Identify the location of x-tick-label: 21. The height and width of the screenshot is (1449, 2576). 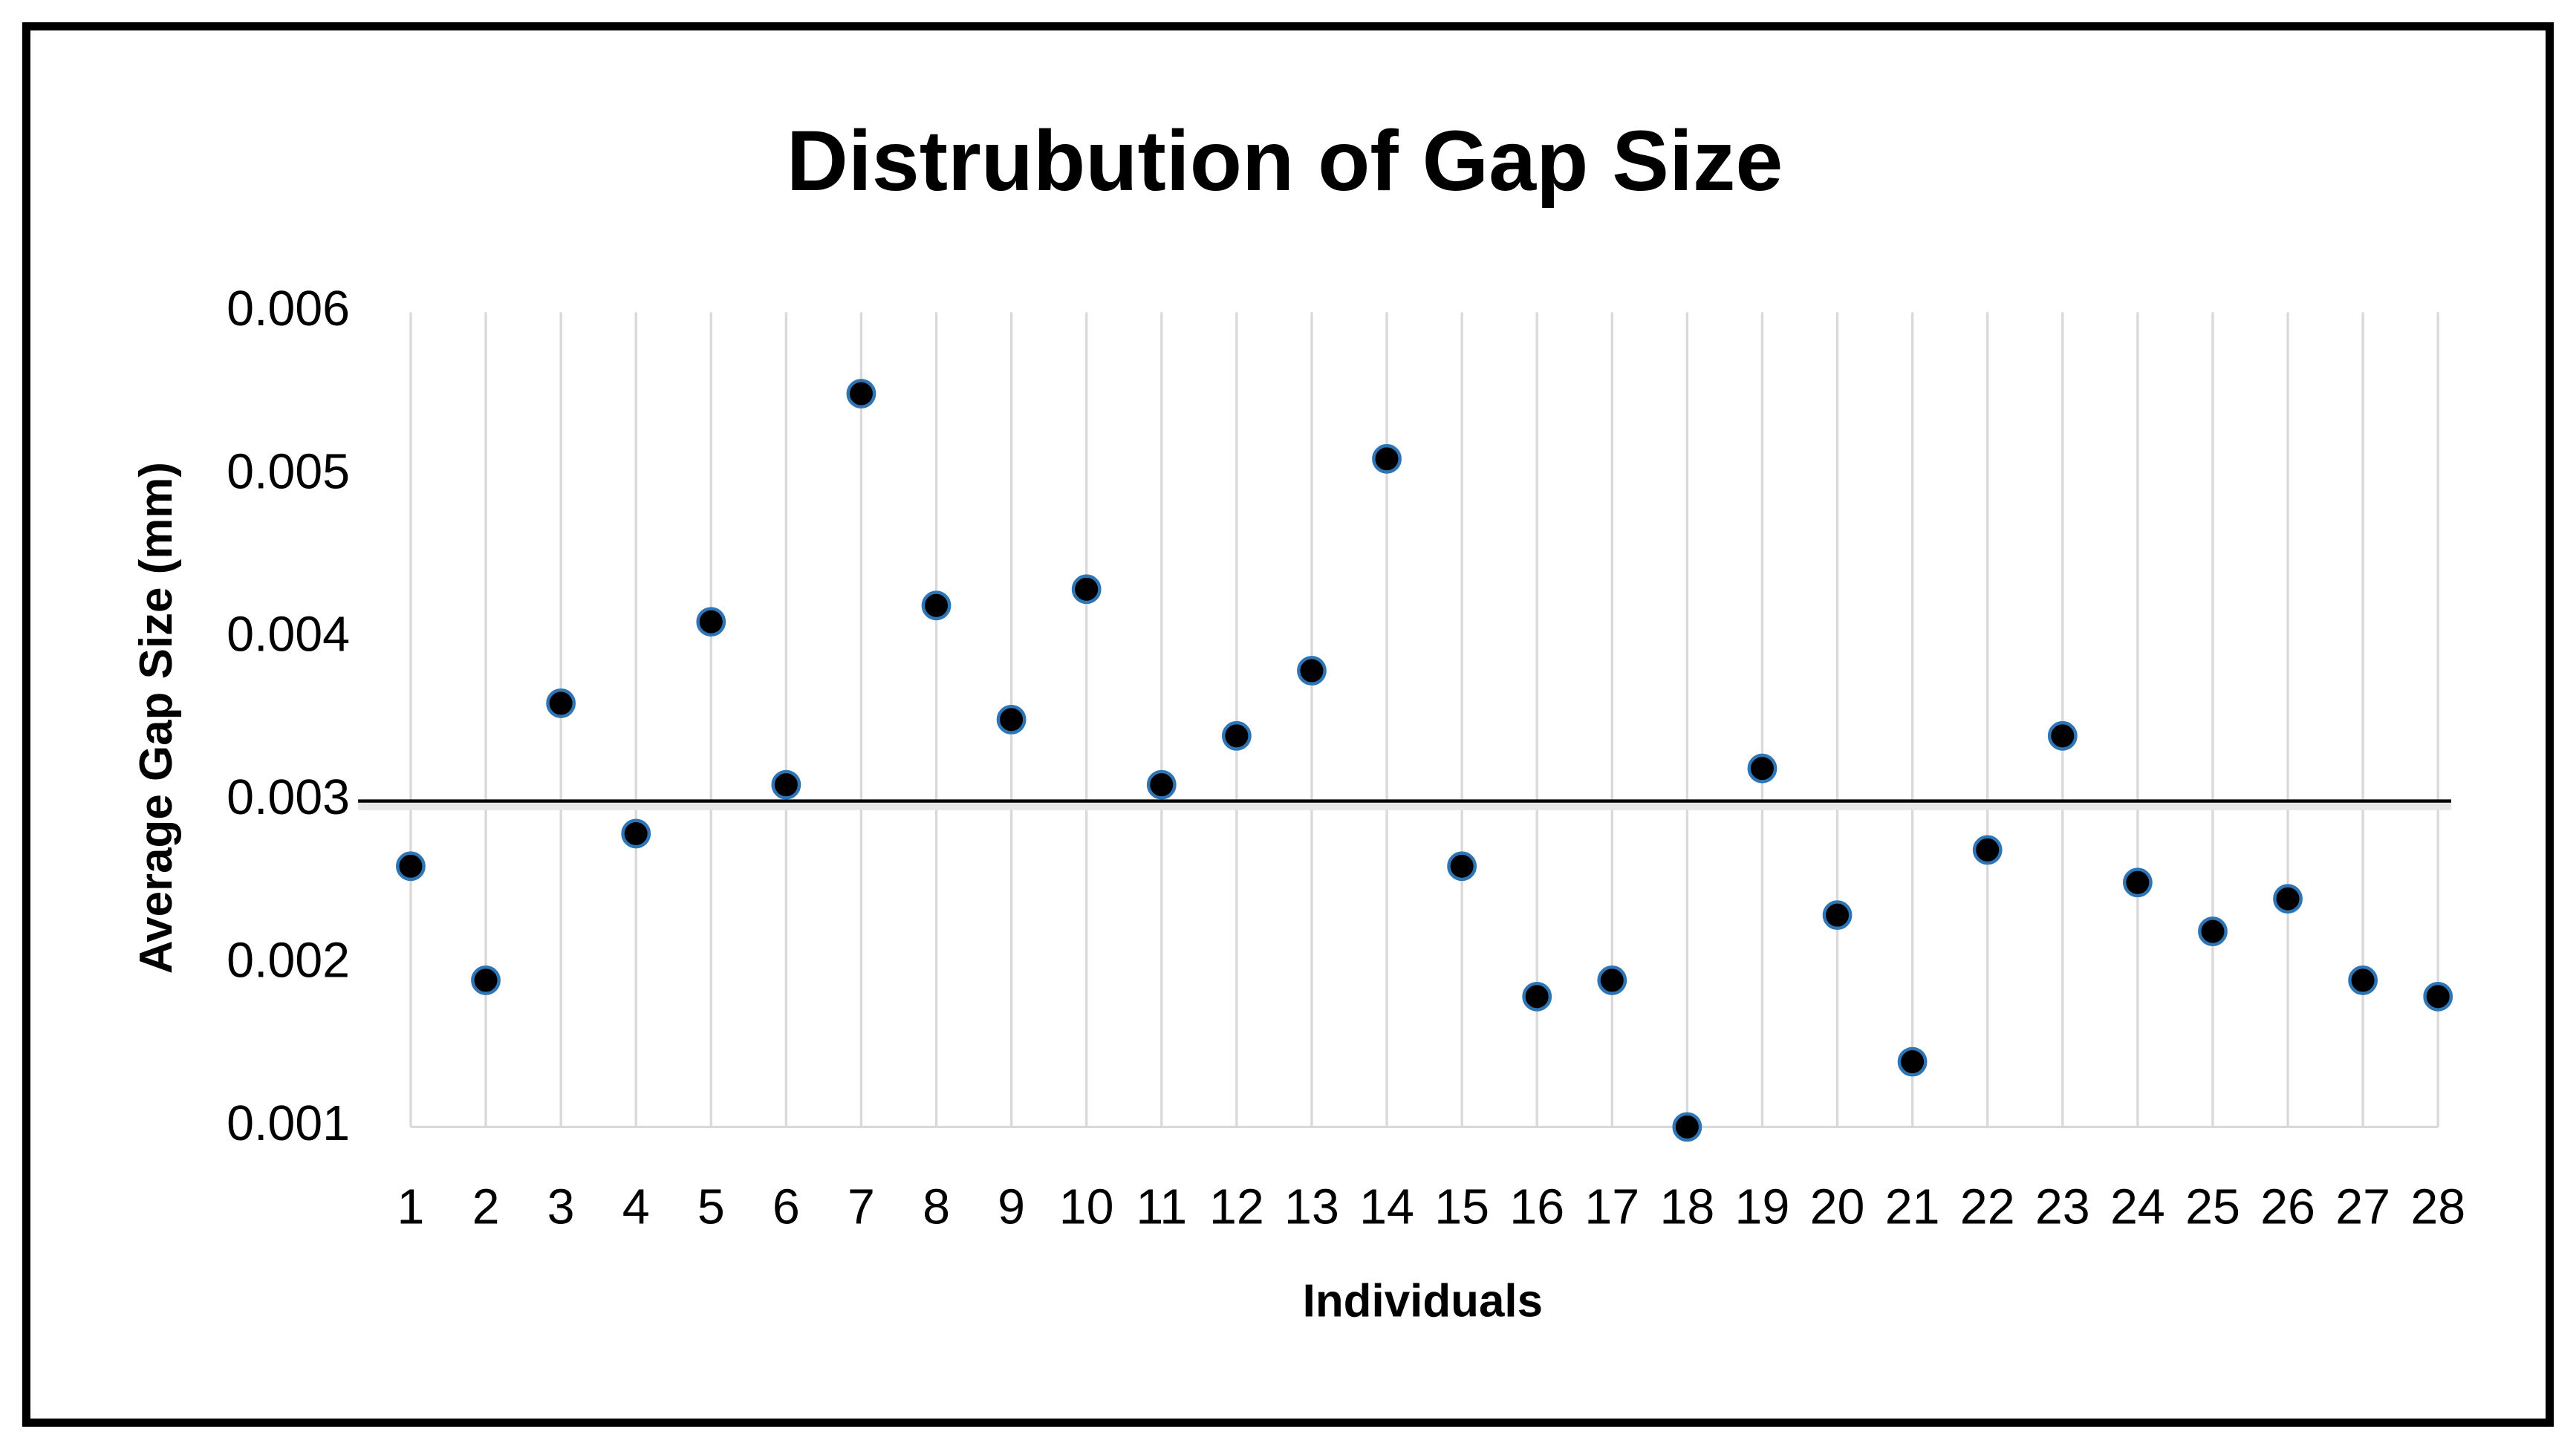
(1912, 1207).